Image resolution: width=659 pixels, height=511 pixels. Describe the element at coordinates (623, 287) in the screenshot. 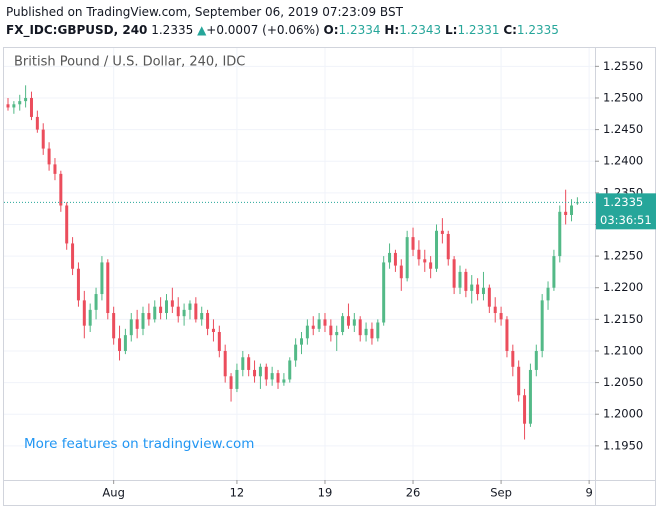

I see `y-tick-label: 1.2200` at that location.